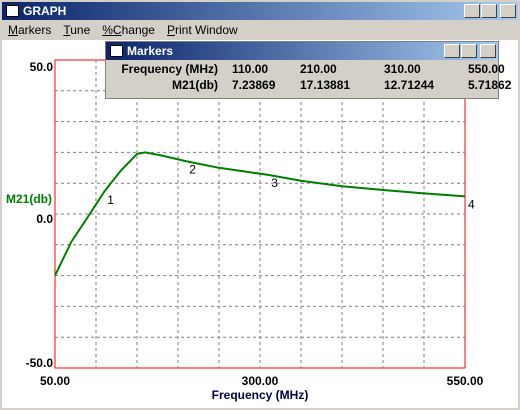 The height and width of the screenshot is (410, 520). What do you see at coordinates (42, 67) in the screenshot?
I see `y-tick-label: 50.0` at bounding box center [42, 67].